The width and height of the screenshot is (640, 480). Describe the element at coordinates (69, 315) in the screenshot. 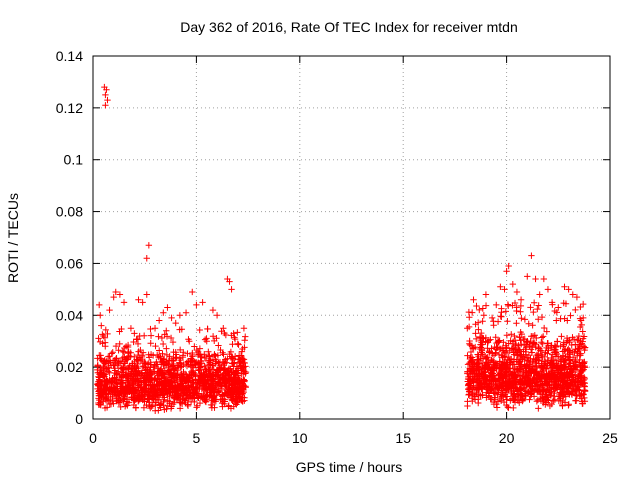

I see `y-tick-label: 0.04` at that location.